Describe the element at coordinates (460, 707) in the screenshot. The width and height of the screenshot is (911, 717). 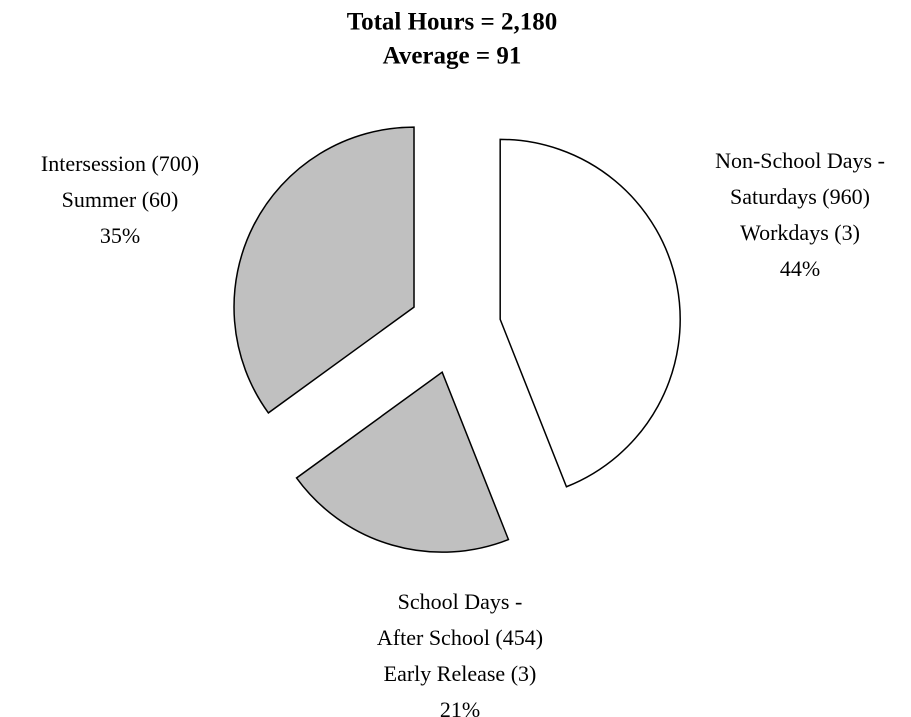
I see `slice-value-label: 21%` at that location.